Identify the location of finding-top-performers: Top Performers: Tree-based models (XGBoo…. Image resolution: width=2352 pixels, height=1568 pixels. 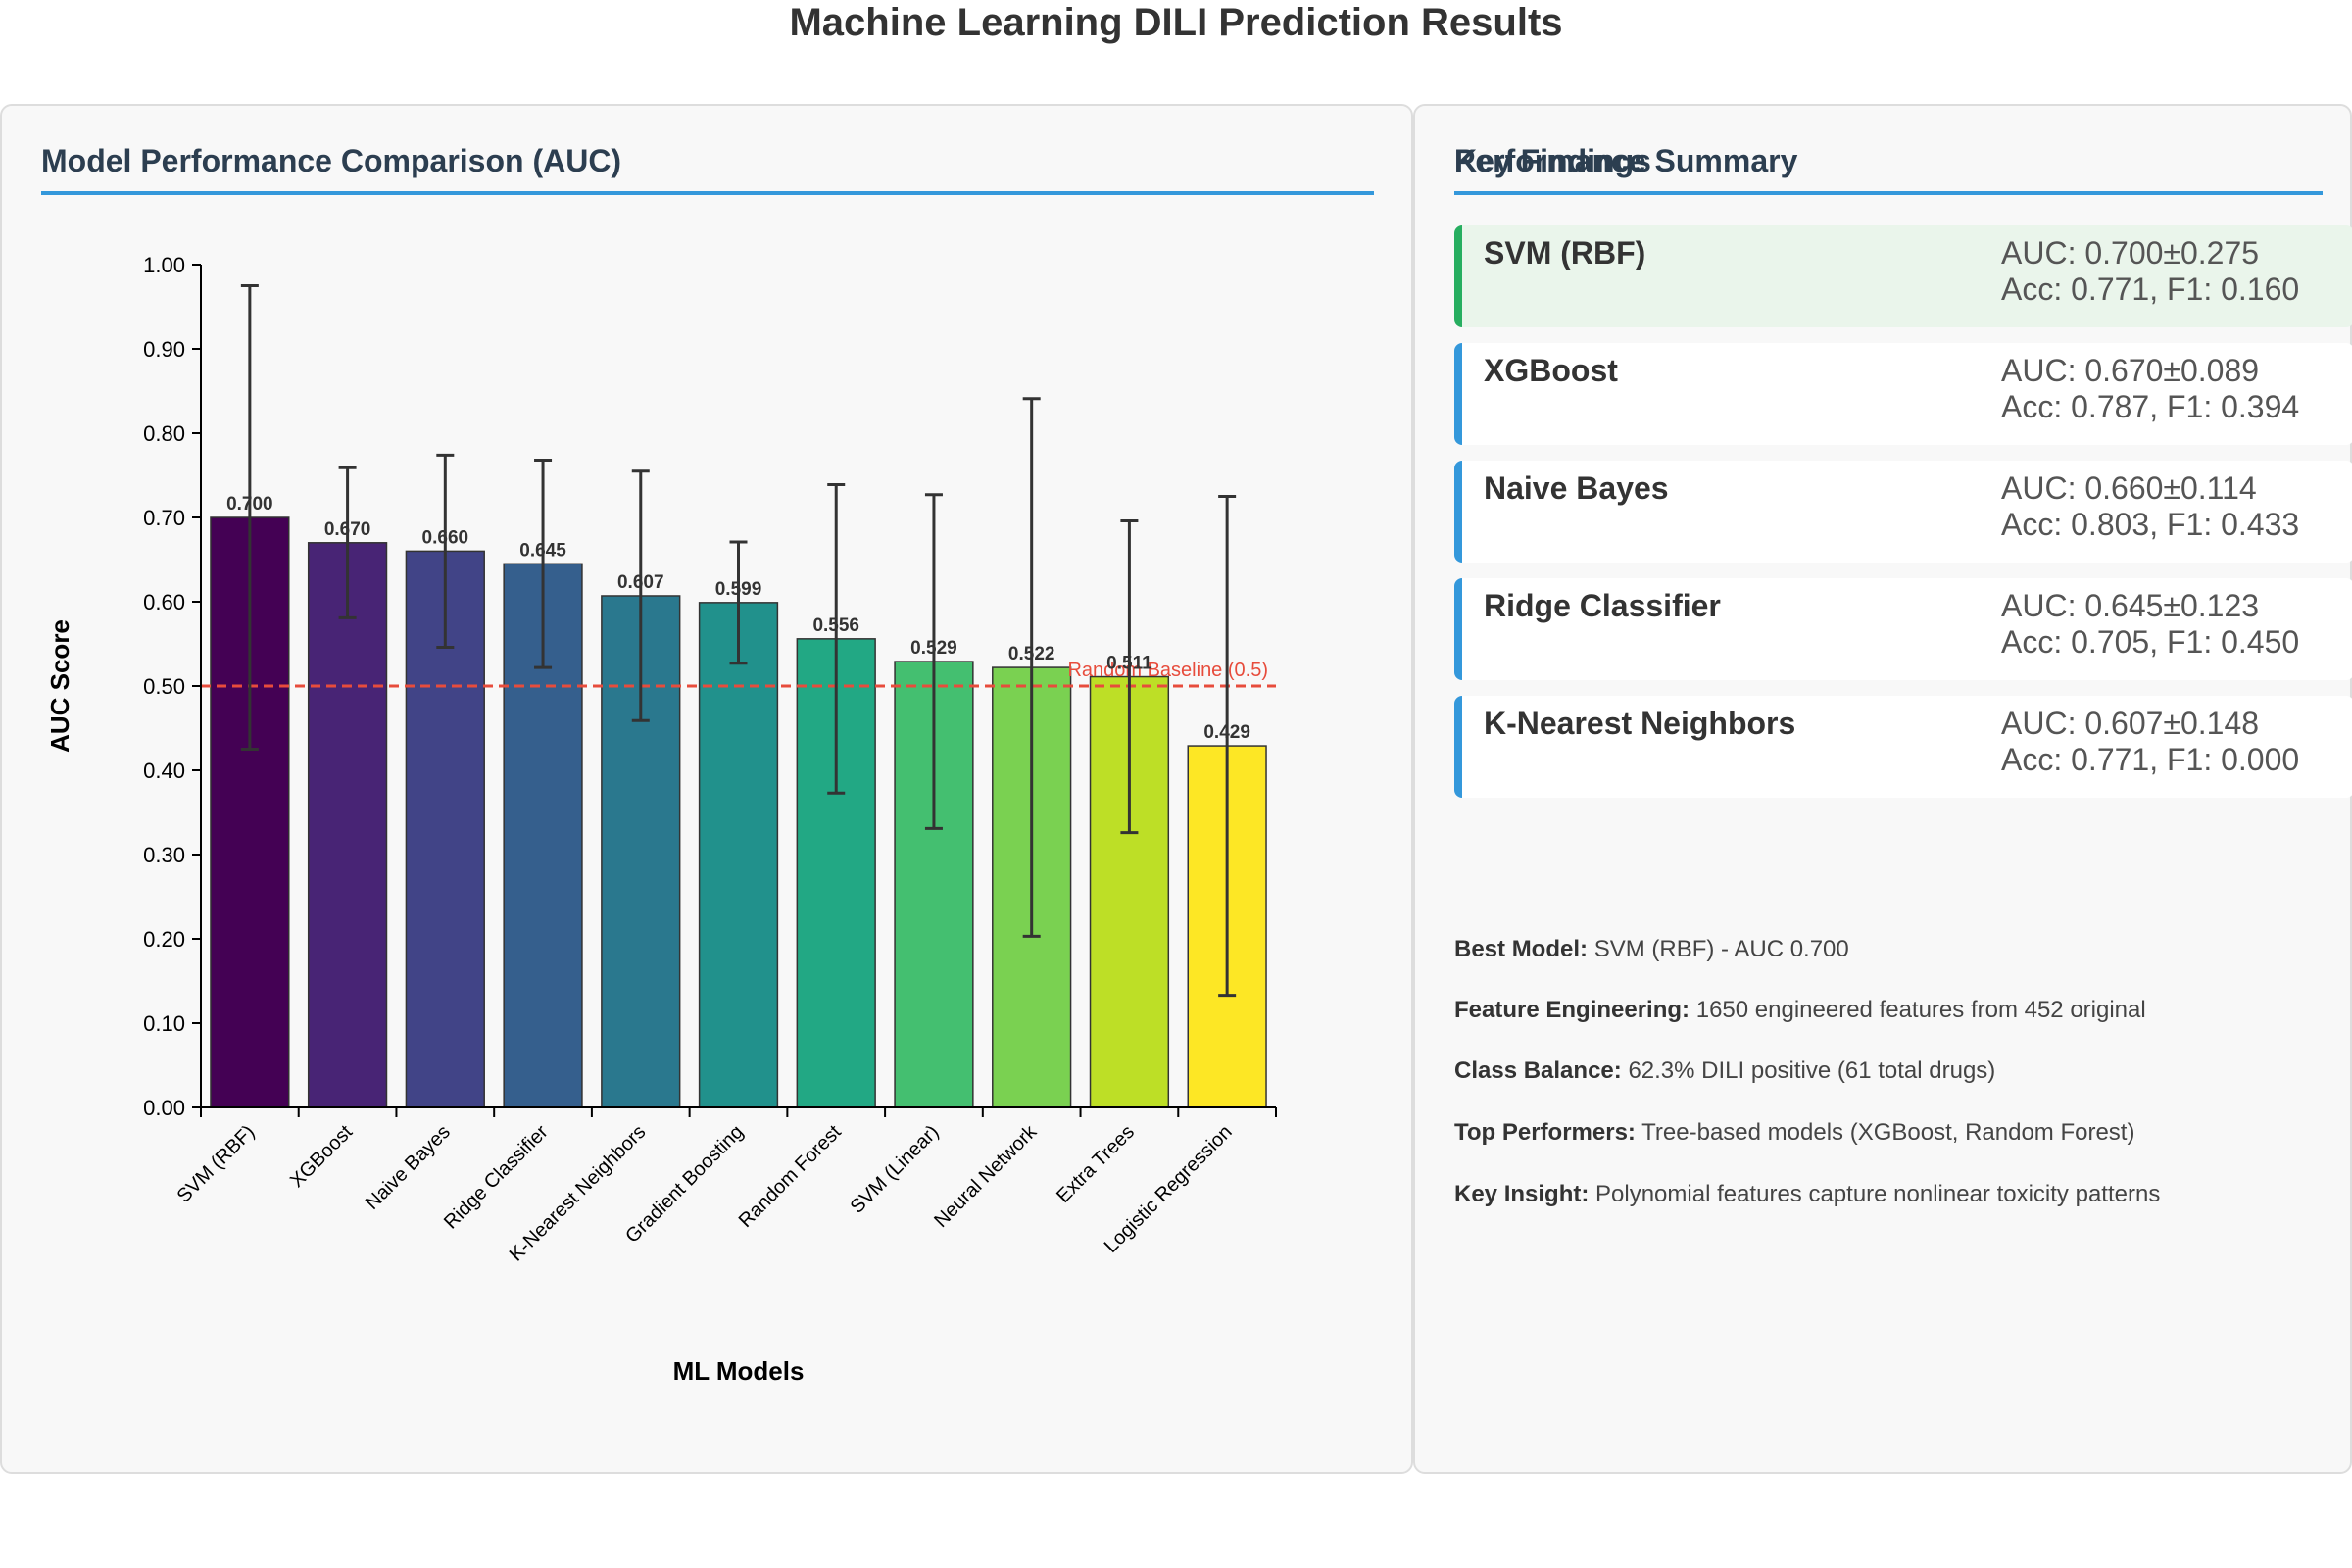
(1885, 1133).